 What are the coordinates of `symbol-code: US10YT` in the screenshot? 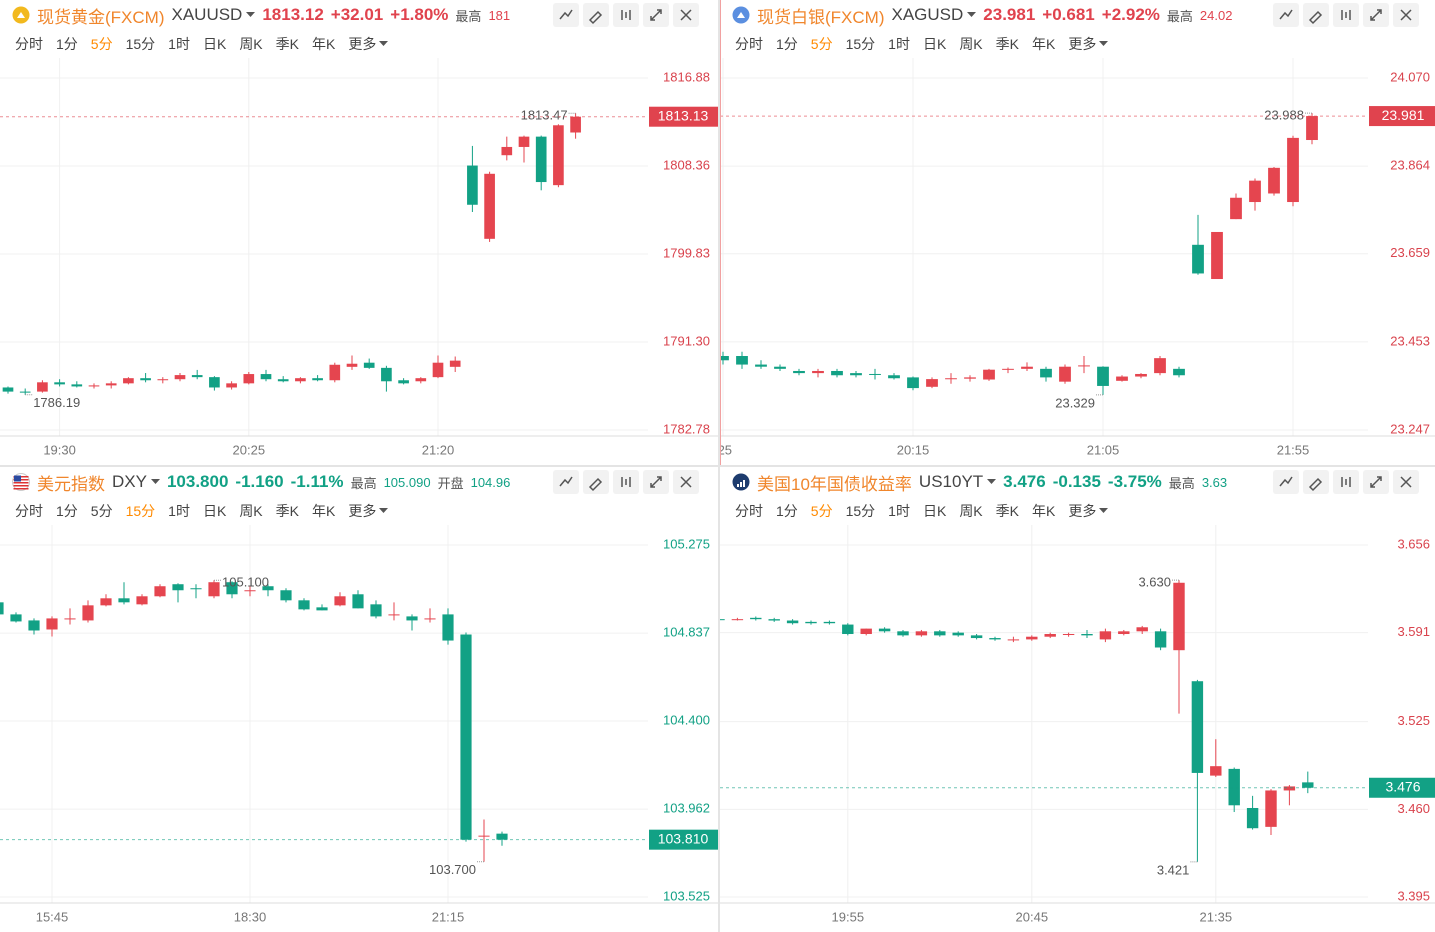 It's located at (951, 481).